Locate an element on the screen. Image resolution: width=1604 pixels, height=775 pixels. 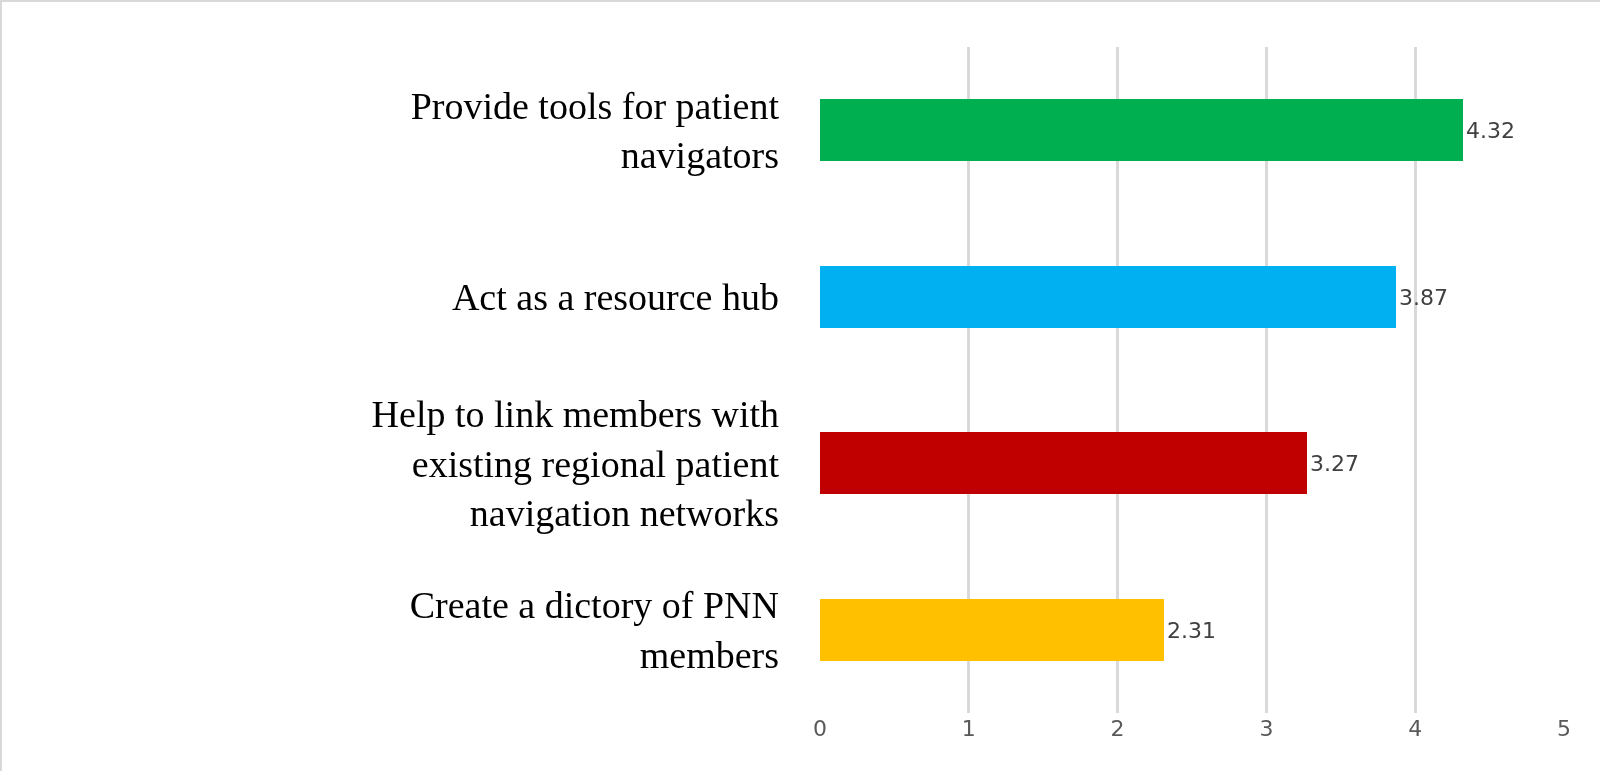
x-tick-label: 4 is located at coordinates (1415, 728).